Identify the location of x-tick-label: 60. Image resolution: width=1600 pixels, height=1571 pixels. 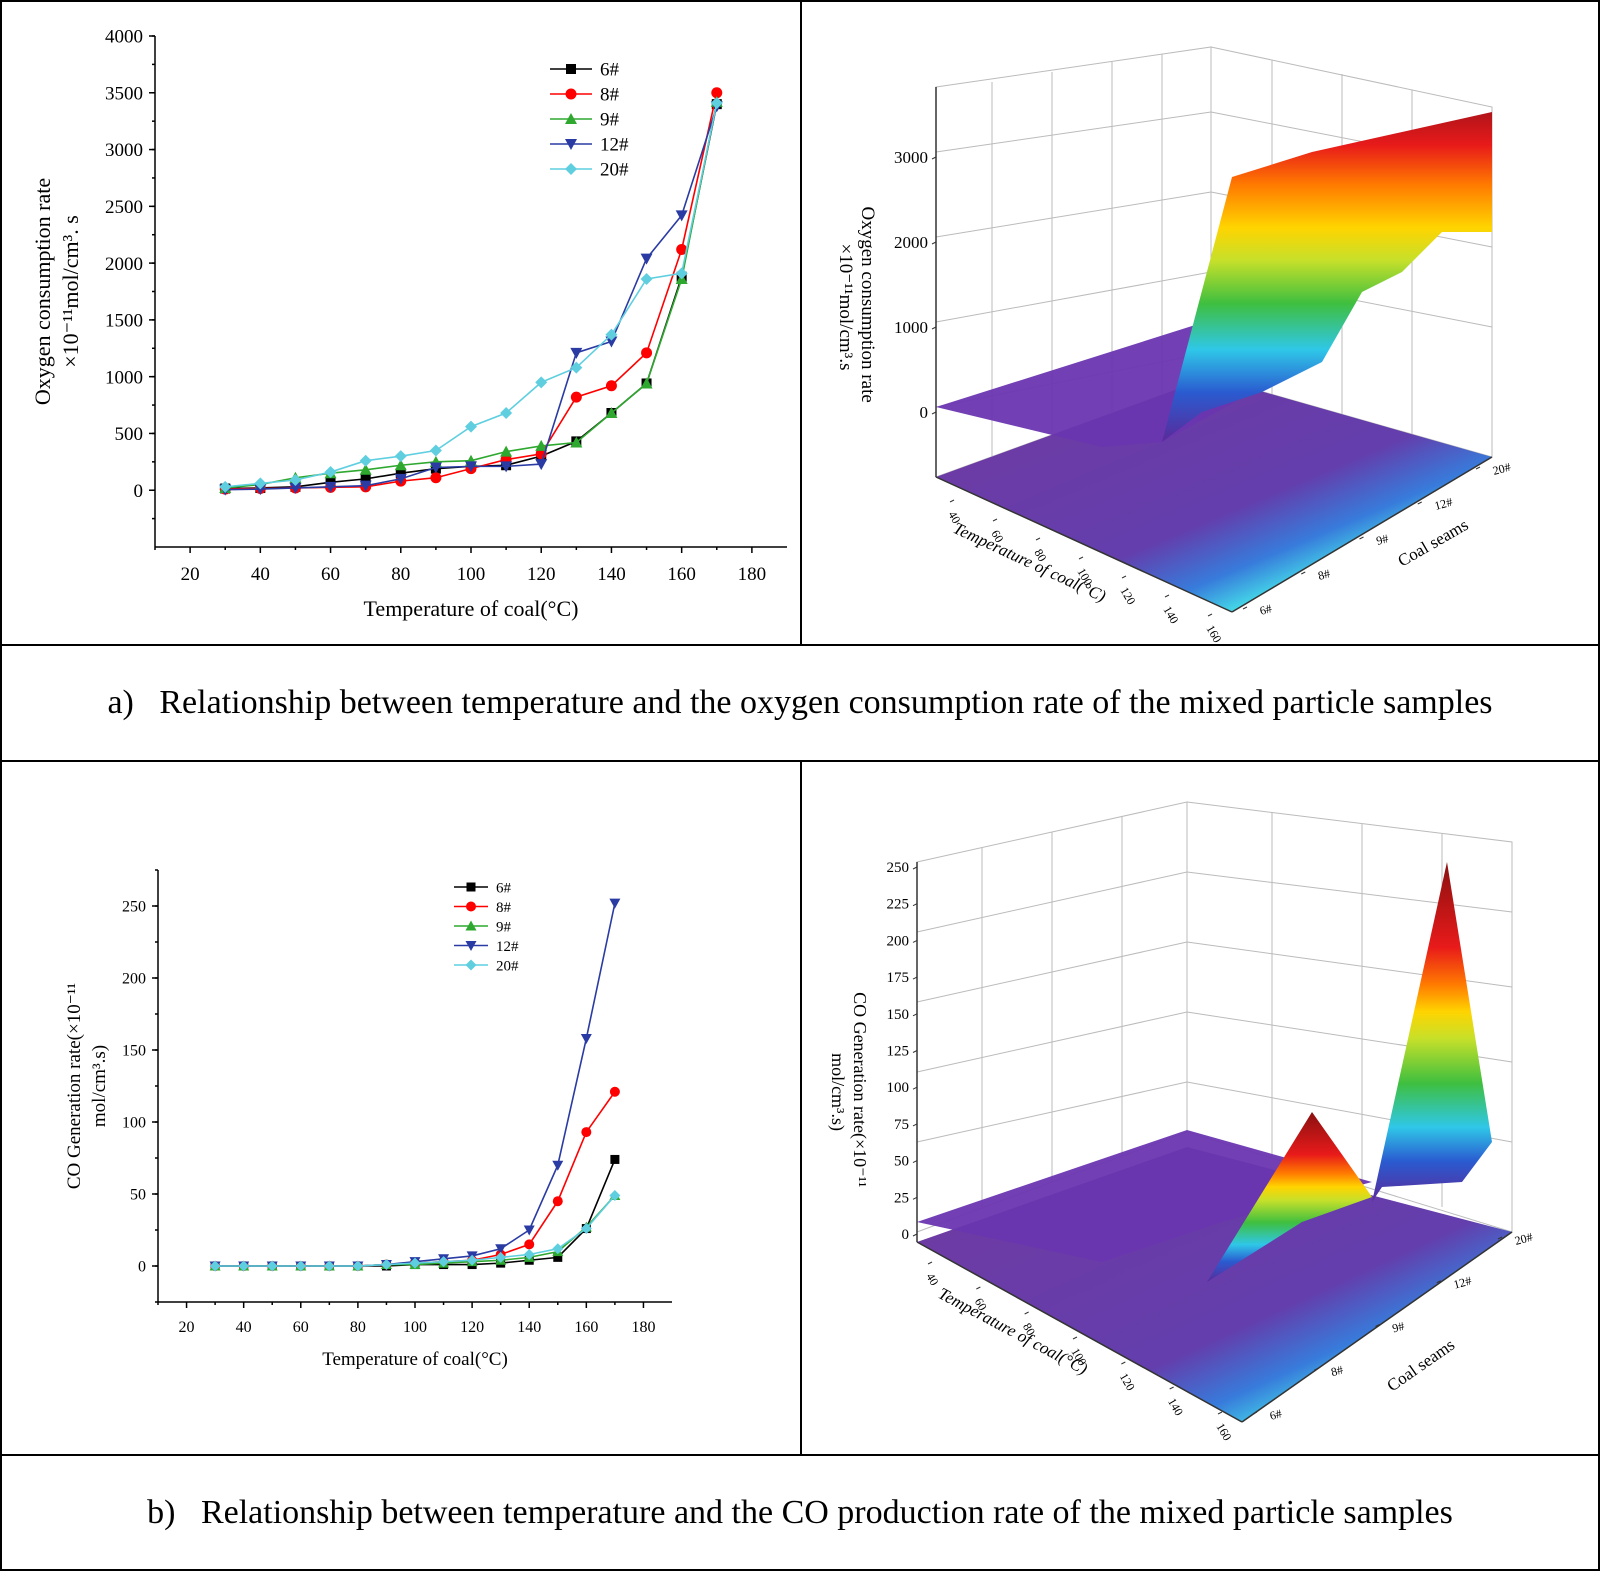
(330, 574).